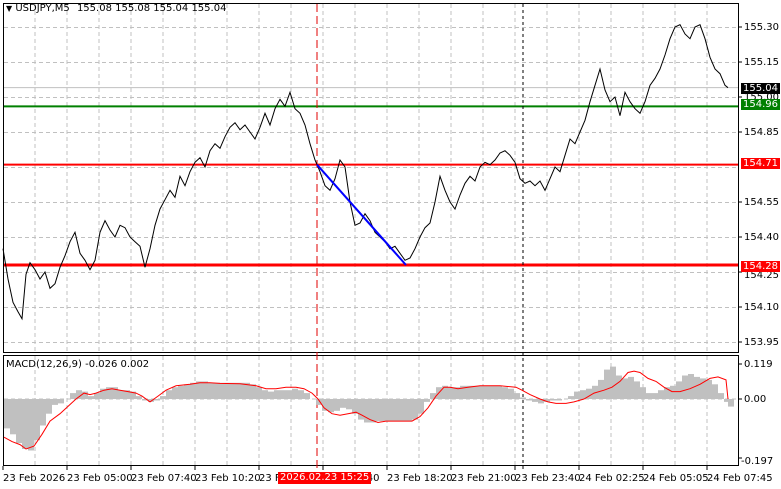  Describe the element at coordinates (757, 461) in the screenshot. I see `macd-tick: -0.197` at that location.